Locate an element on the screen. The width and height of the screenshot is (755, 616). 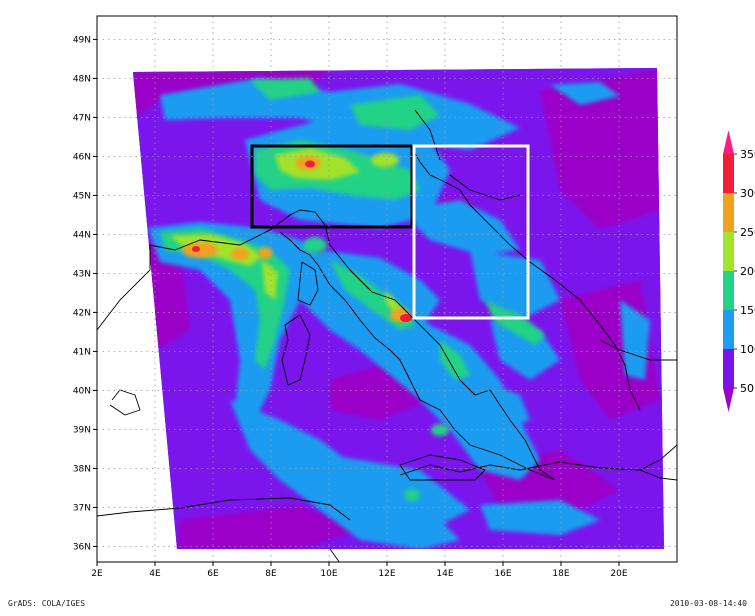
x-tick-label: 14E is located at coordinates (444, 574).